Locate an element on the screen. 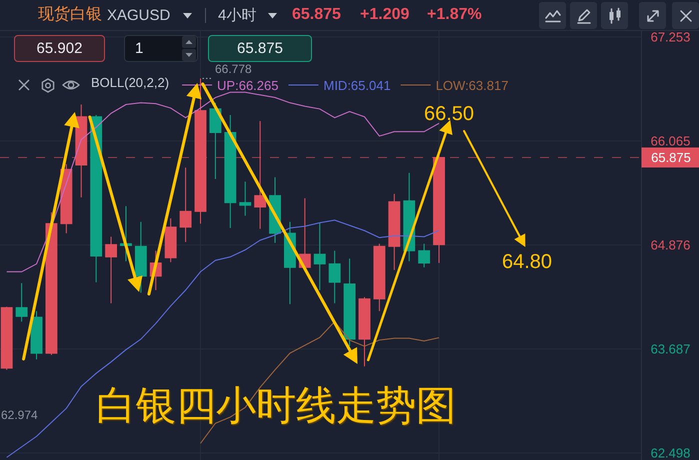 The width and height of the screenshot is (699, 460). annotation: 66.50 is located at coordinates (449, 114).